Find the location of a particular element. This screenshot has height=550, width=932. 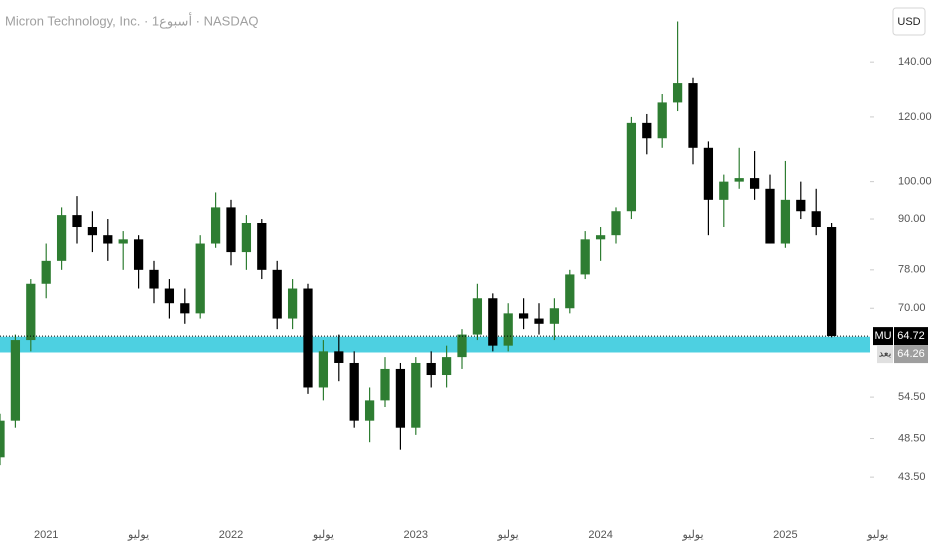

y-tick-label: 70.00 is located at coordinates (912, 308).